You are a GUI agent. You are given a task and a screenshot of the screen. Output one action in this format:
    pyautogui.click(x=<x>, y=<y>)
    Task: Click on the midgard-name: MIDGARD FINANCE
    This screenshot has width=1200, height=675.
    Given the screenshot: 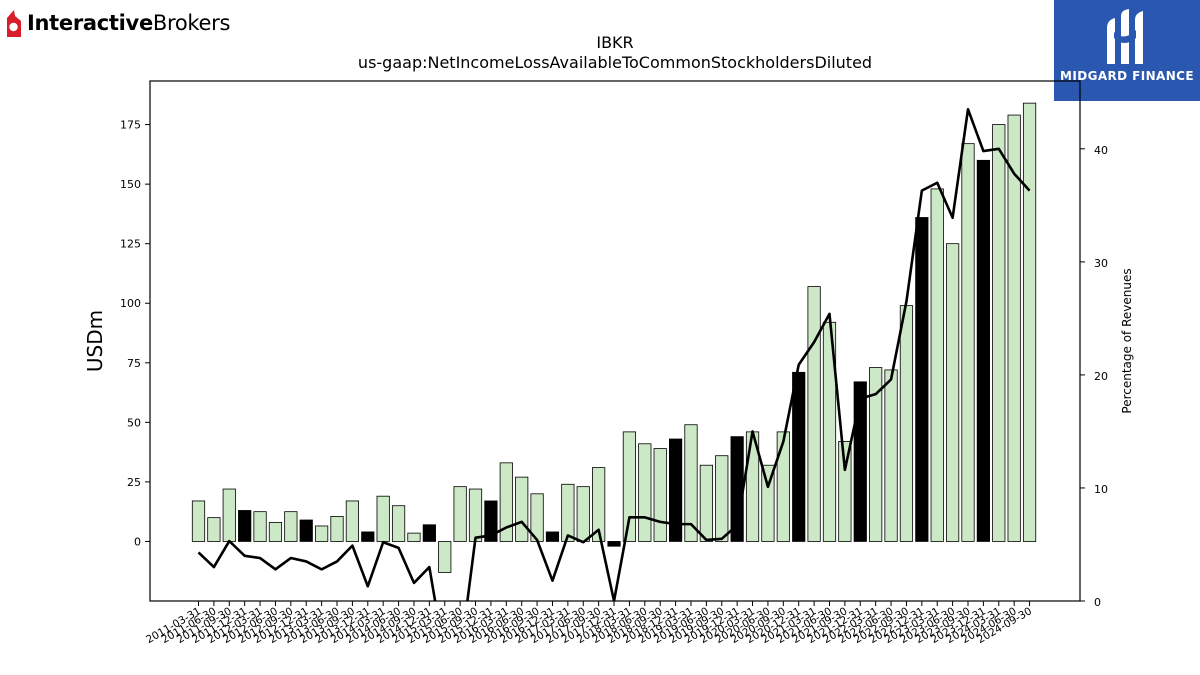 What is the action you would take?
    pyautogui.click(x=1127, y=76)
    